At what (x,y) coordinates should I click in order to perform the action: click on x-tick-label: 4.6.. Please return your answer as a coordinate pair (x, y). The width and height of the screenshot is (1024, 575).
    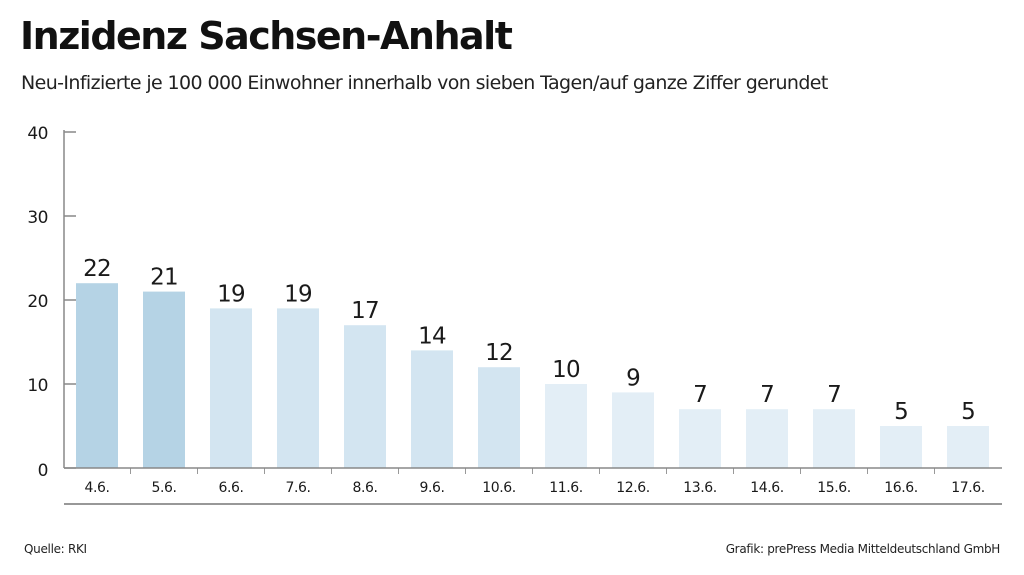
    Looking at the image, I should click on (96, 488).